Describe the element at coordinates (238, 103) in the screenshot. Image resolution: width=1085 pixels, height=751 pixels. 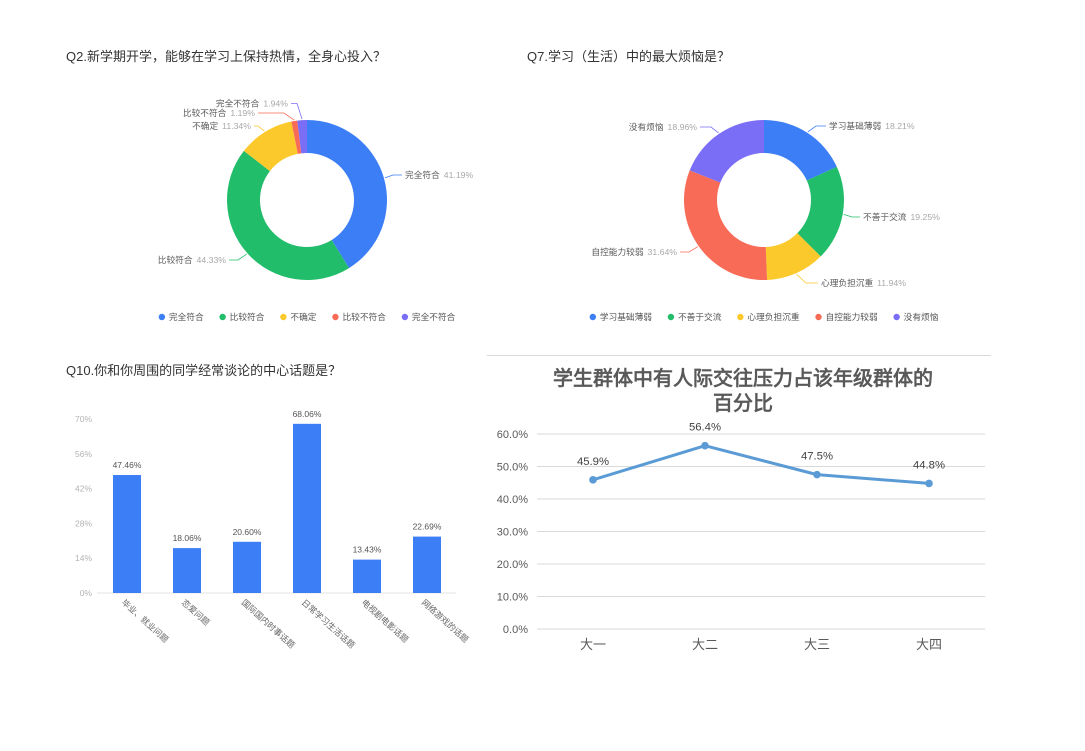
I see `slice-label-name: 完全不符合` at that location.